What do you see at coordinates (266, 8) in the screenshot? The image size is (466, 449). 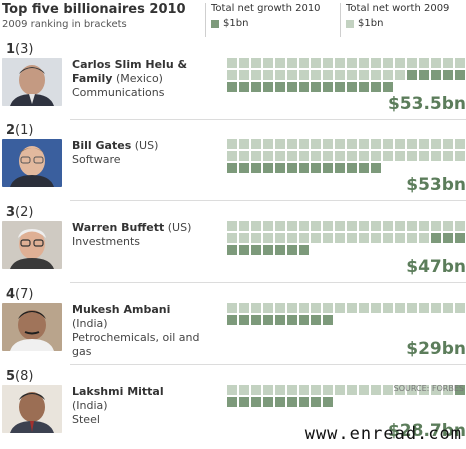 I see `legend-growth-label: Total net growth 2010` at bounding box center [266, 8].